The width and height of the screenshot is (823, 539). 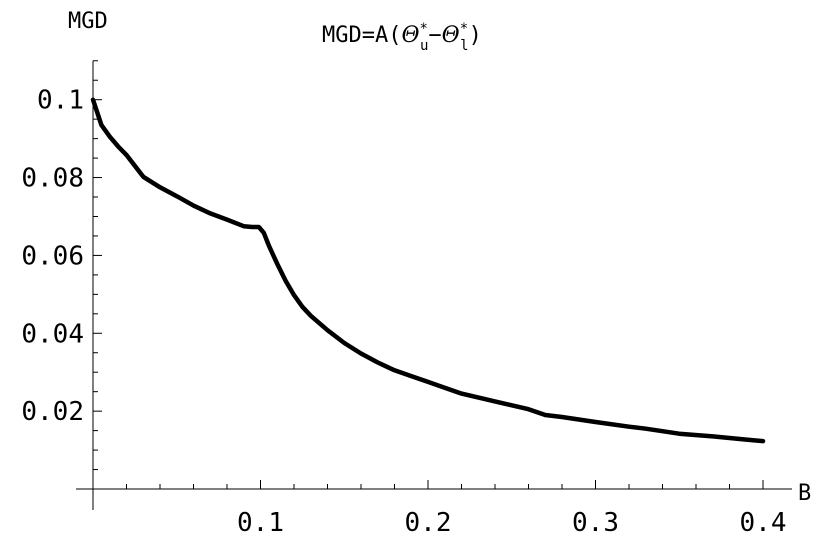 I want to click on x-tick-label: 0.4, so click(x=763, y=523).